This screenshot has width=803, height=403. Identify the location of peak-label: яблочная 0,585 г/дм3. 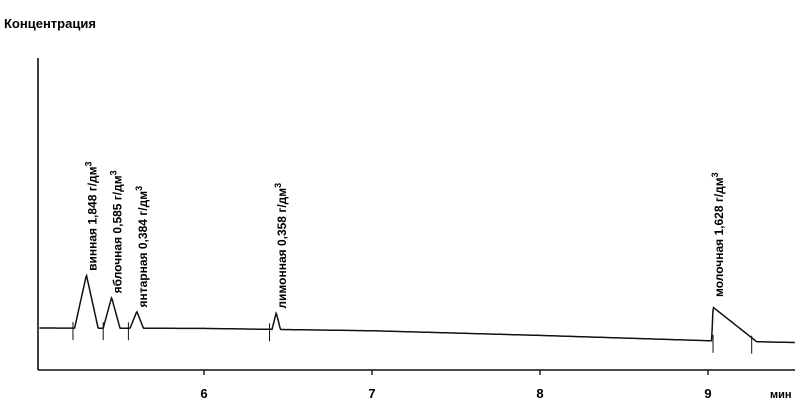
(117, 231).